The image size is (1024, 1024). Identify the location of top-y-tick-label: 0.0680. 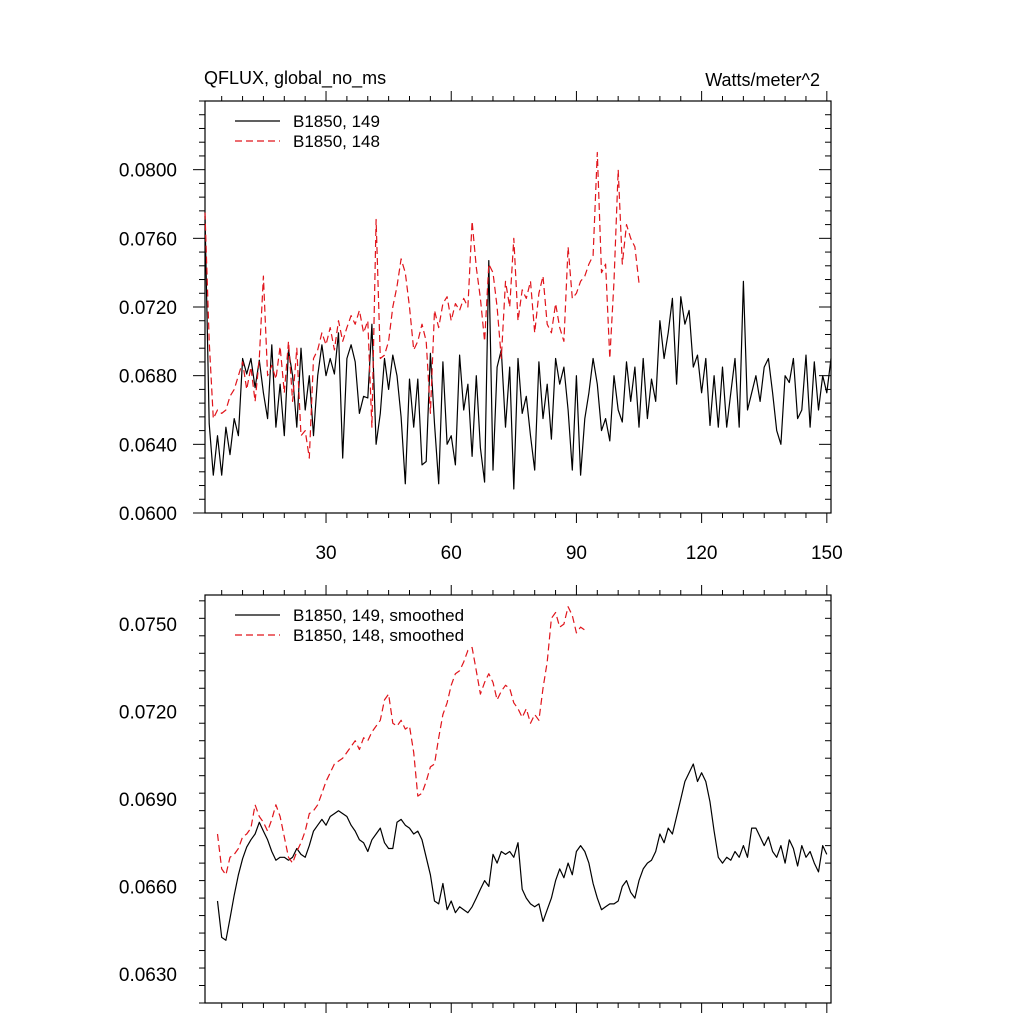
(148, 377).